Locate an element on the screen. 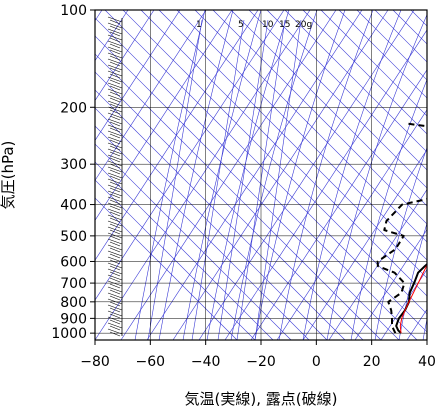 This screenshot has width=436, height=411. y-tick-label: 800 is located at coordinates (73, 303).